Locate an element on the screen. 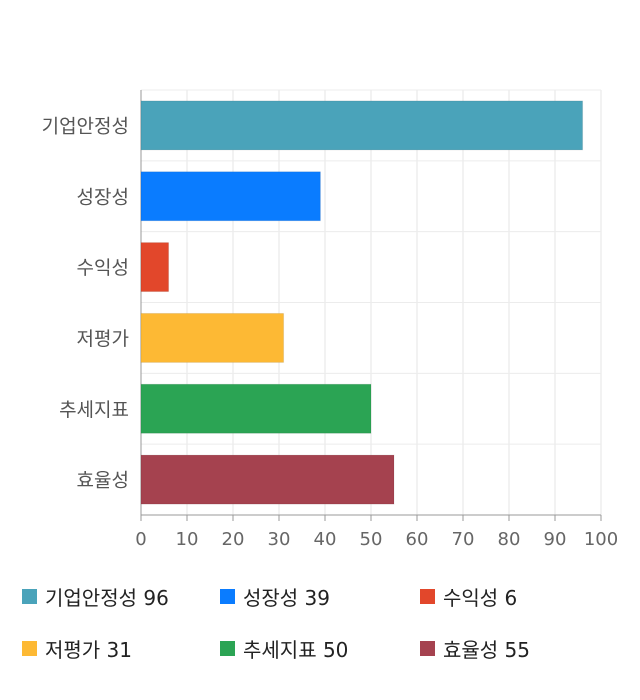 This screenshot has height=700, width=640. legend-item: 추세지표 50 is located at coordinates (284, 648).